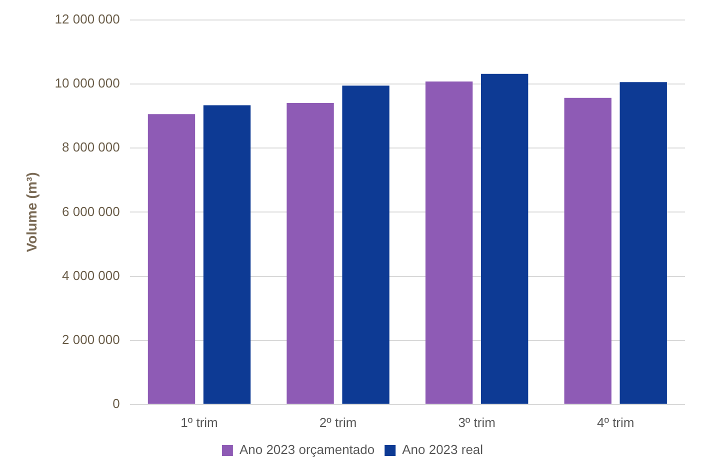 This screenshot has width=705, height=472. Describe the element at coordinates (87, 83) in the screenshot. I see `y-tick-label: 10 000 000` at that location.